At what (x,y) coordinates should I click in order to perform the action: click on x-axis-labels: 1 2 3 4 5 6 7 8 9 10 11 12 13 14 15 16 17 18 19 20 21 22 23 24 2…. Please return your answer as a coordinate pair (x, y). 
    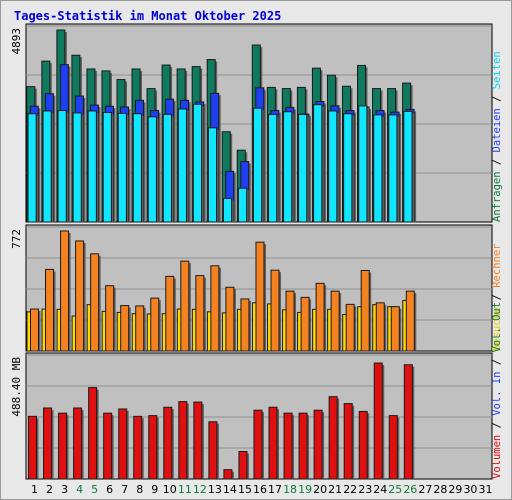
    Looking at the image, I should click on (261, 489).